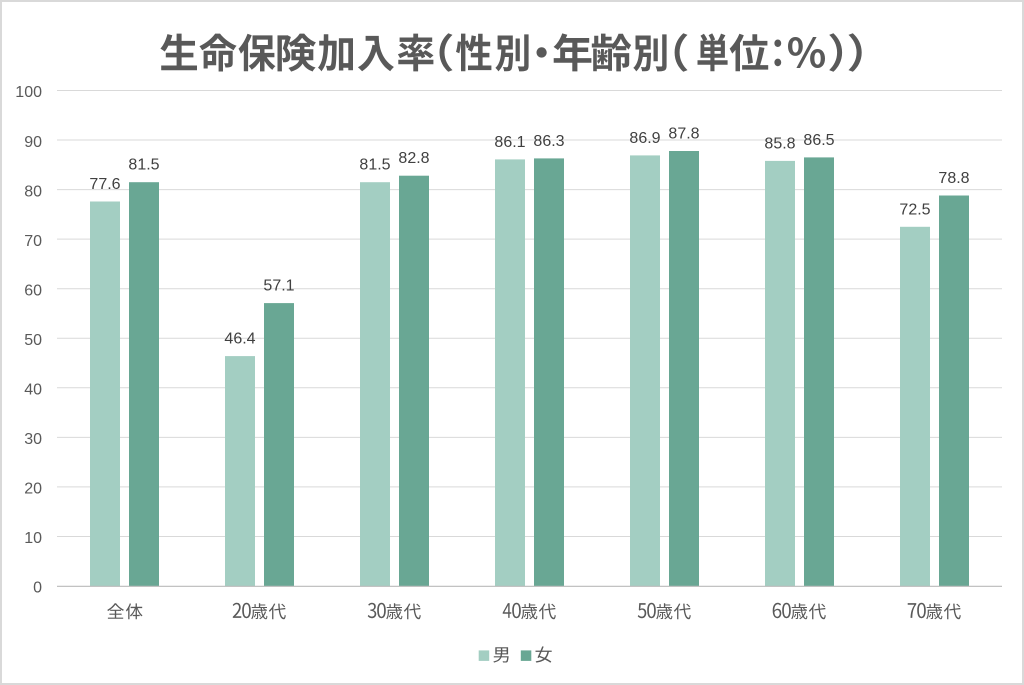 The width and height of the screenshot is (1024, 685). I want to click on svg-text: 82.8, so click(413, 158).